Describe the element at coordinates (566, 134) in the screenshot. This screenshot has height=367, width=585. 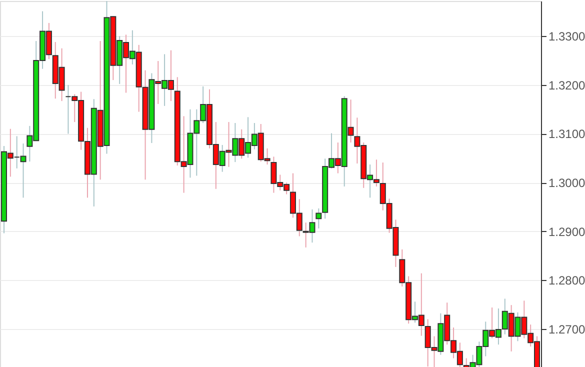
I see `y-tick-label: 1.3100` at that location.